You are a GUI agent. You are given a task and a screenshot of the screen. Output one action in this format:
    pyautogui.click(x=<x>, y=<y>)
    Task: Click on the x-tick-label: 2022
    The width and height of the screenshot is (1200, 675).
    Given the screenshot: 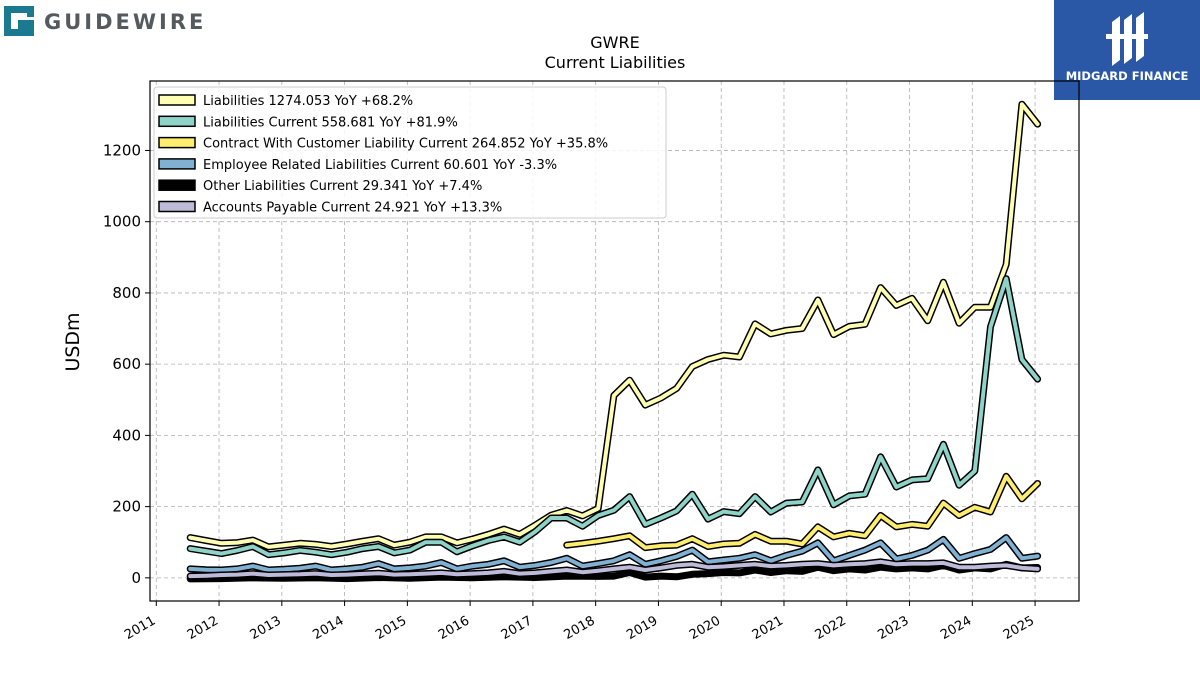 What is the action you would take?
    pyautogui.click(x=831, y=628)
    